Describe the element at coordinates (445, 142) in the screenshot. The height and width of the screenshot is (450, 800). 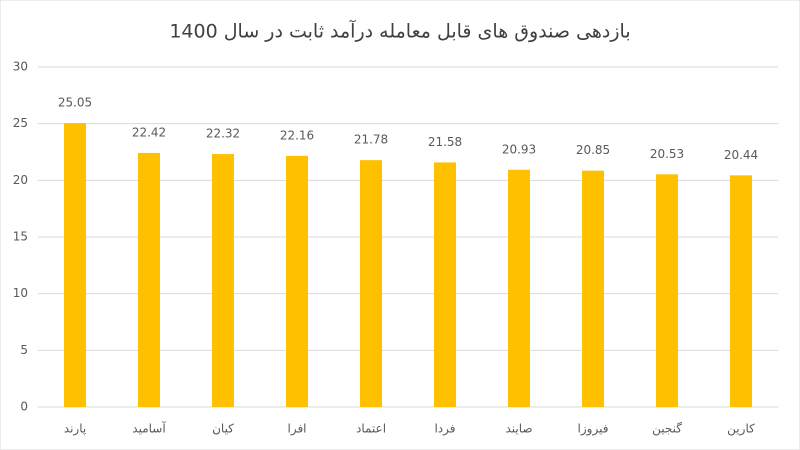
I see `data-label: 21.58` at that location.